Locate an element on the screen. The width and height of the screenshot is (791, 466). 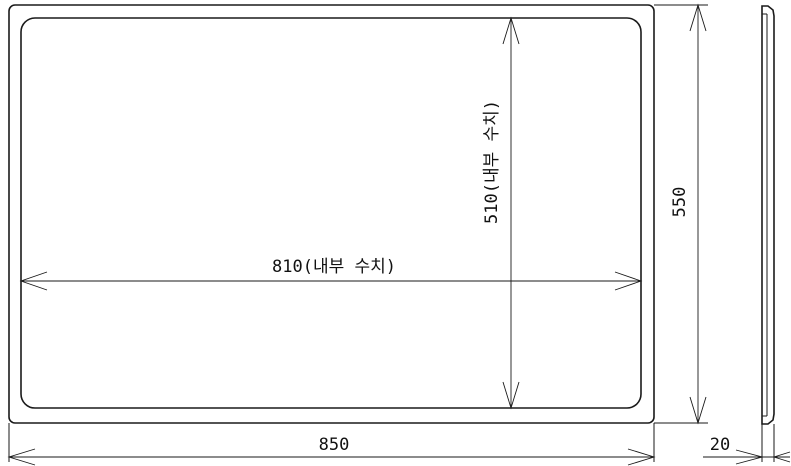
inner-width-dimension: 810(내부 수치) is located at coordinates (331, 274).